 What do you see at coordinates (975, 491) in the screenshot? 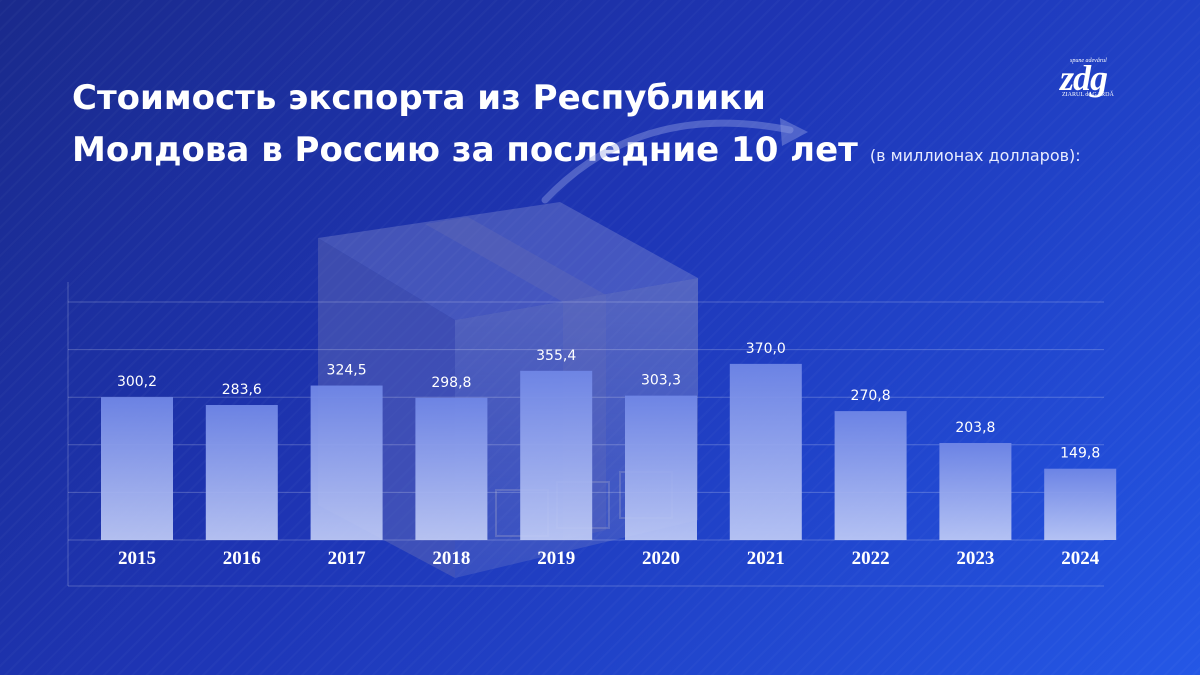
I see `bar-2023` at bounding box center [975, 491].